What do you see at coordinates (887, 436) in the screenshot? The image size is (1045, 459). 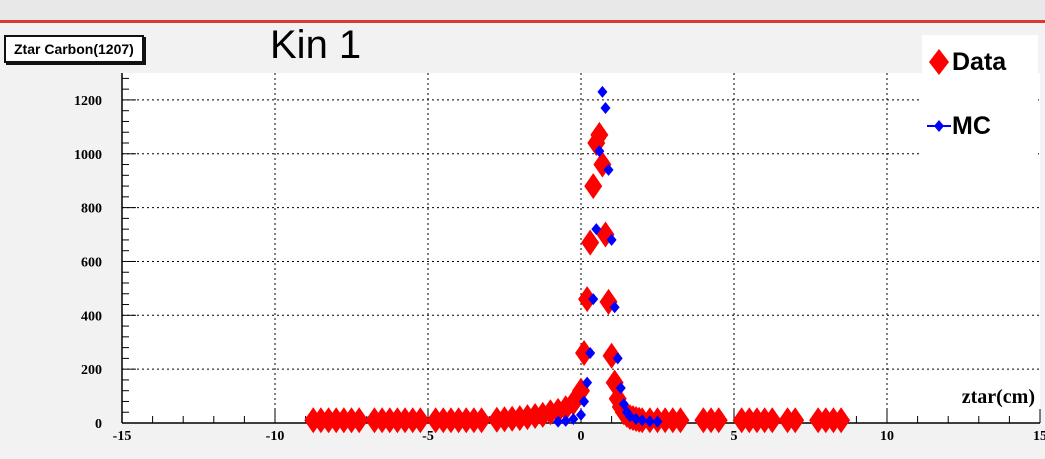 I see `x-tick-label: 10` at bounding box center [887, 436].